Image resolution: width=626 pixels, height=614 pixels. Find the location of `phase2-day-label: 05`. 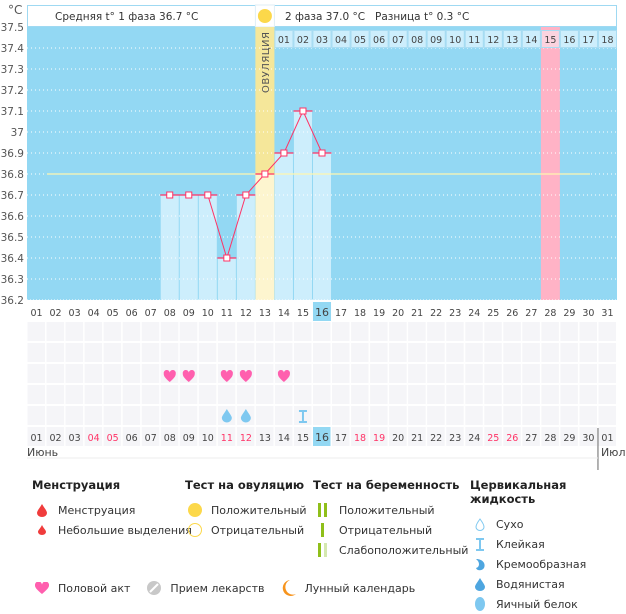

phase2-day-label: 05 is located at coordinates (360, 40).